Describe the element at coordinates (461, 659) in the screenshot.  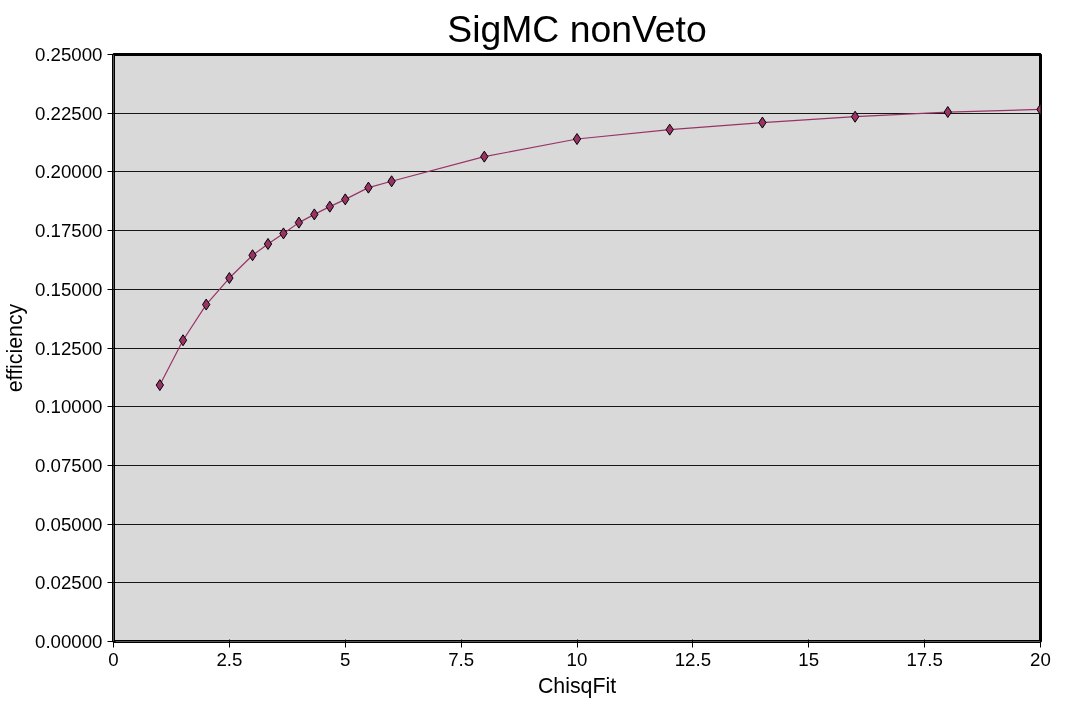
I see `x-tick-label: 7.5` at that location.